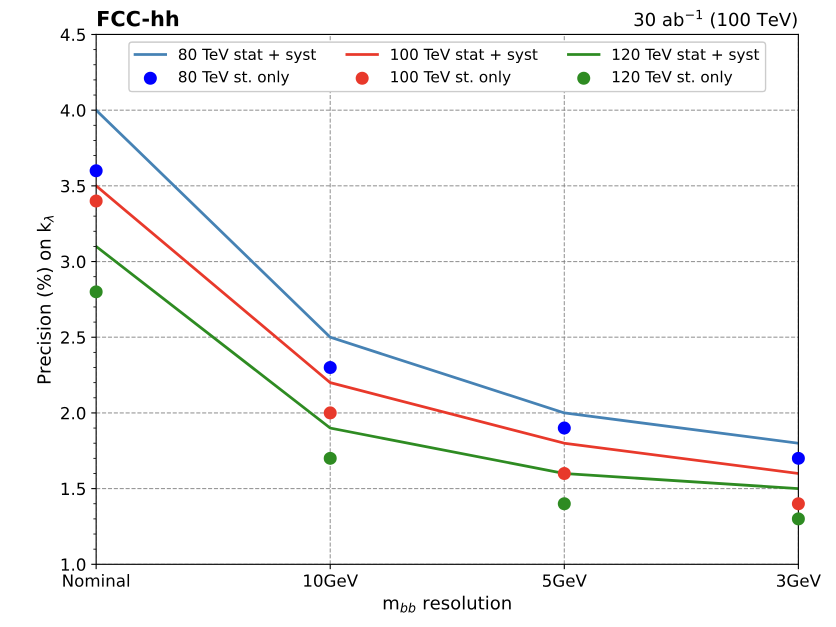 This screenshot has height=627, width=836. I want to click on y-tick-label: 4.5, so click(72, 35).